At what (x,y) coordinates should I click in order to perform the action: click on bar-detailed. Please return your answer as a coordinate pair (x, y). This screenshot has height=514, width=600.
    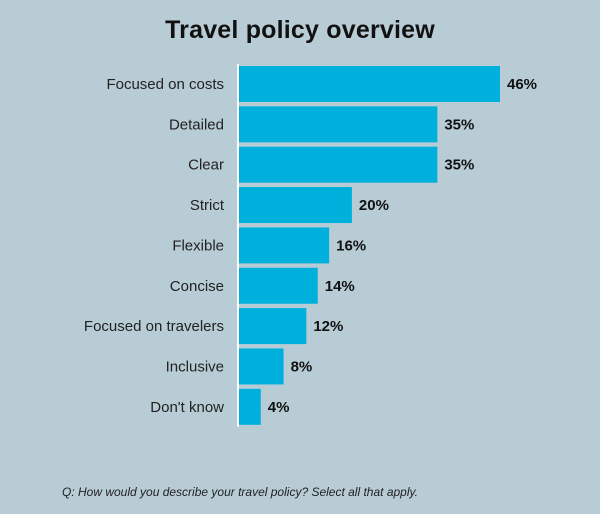
    Looking at the image, I should click on (338, 124).